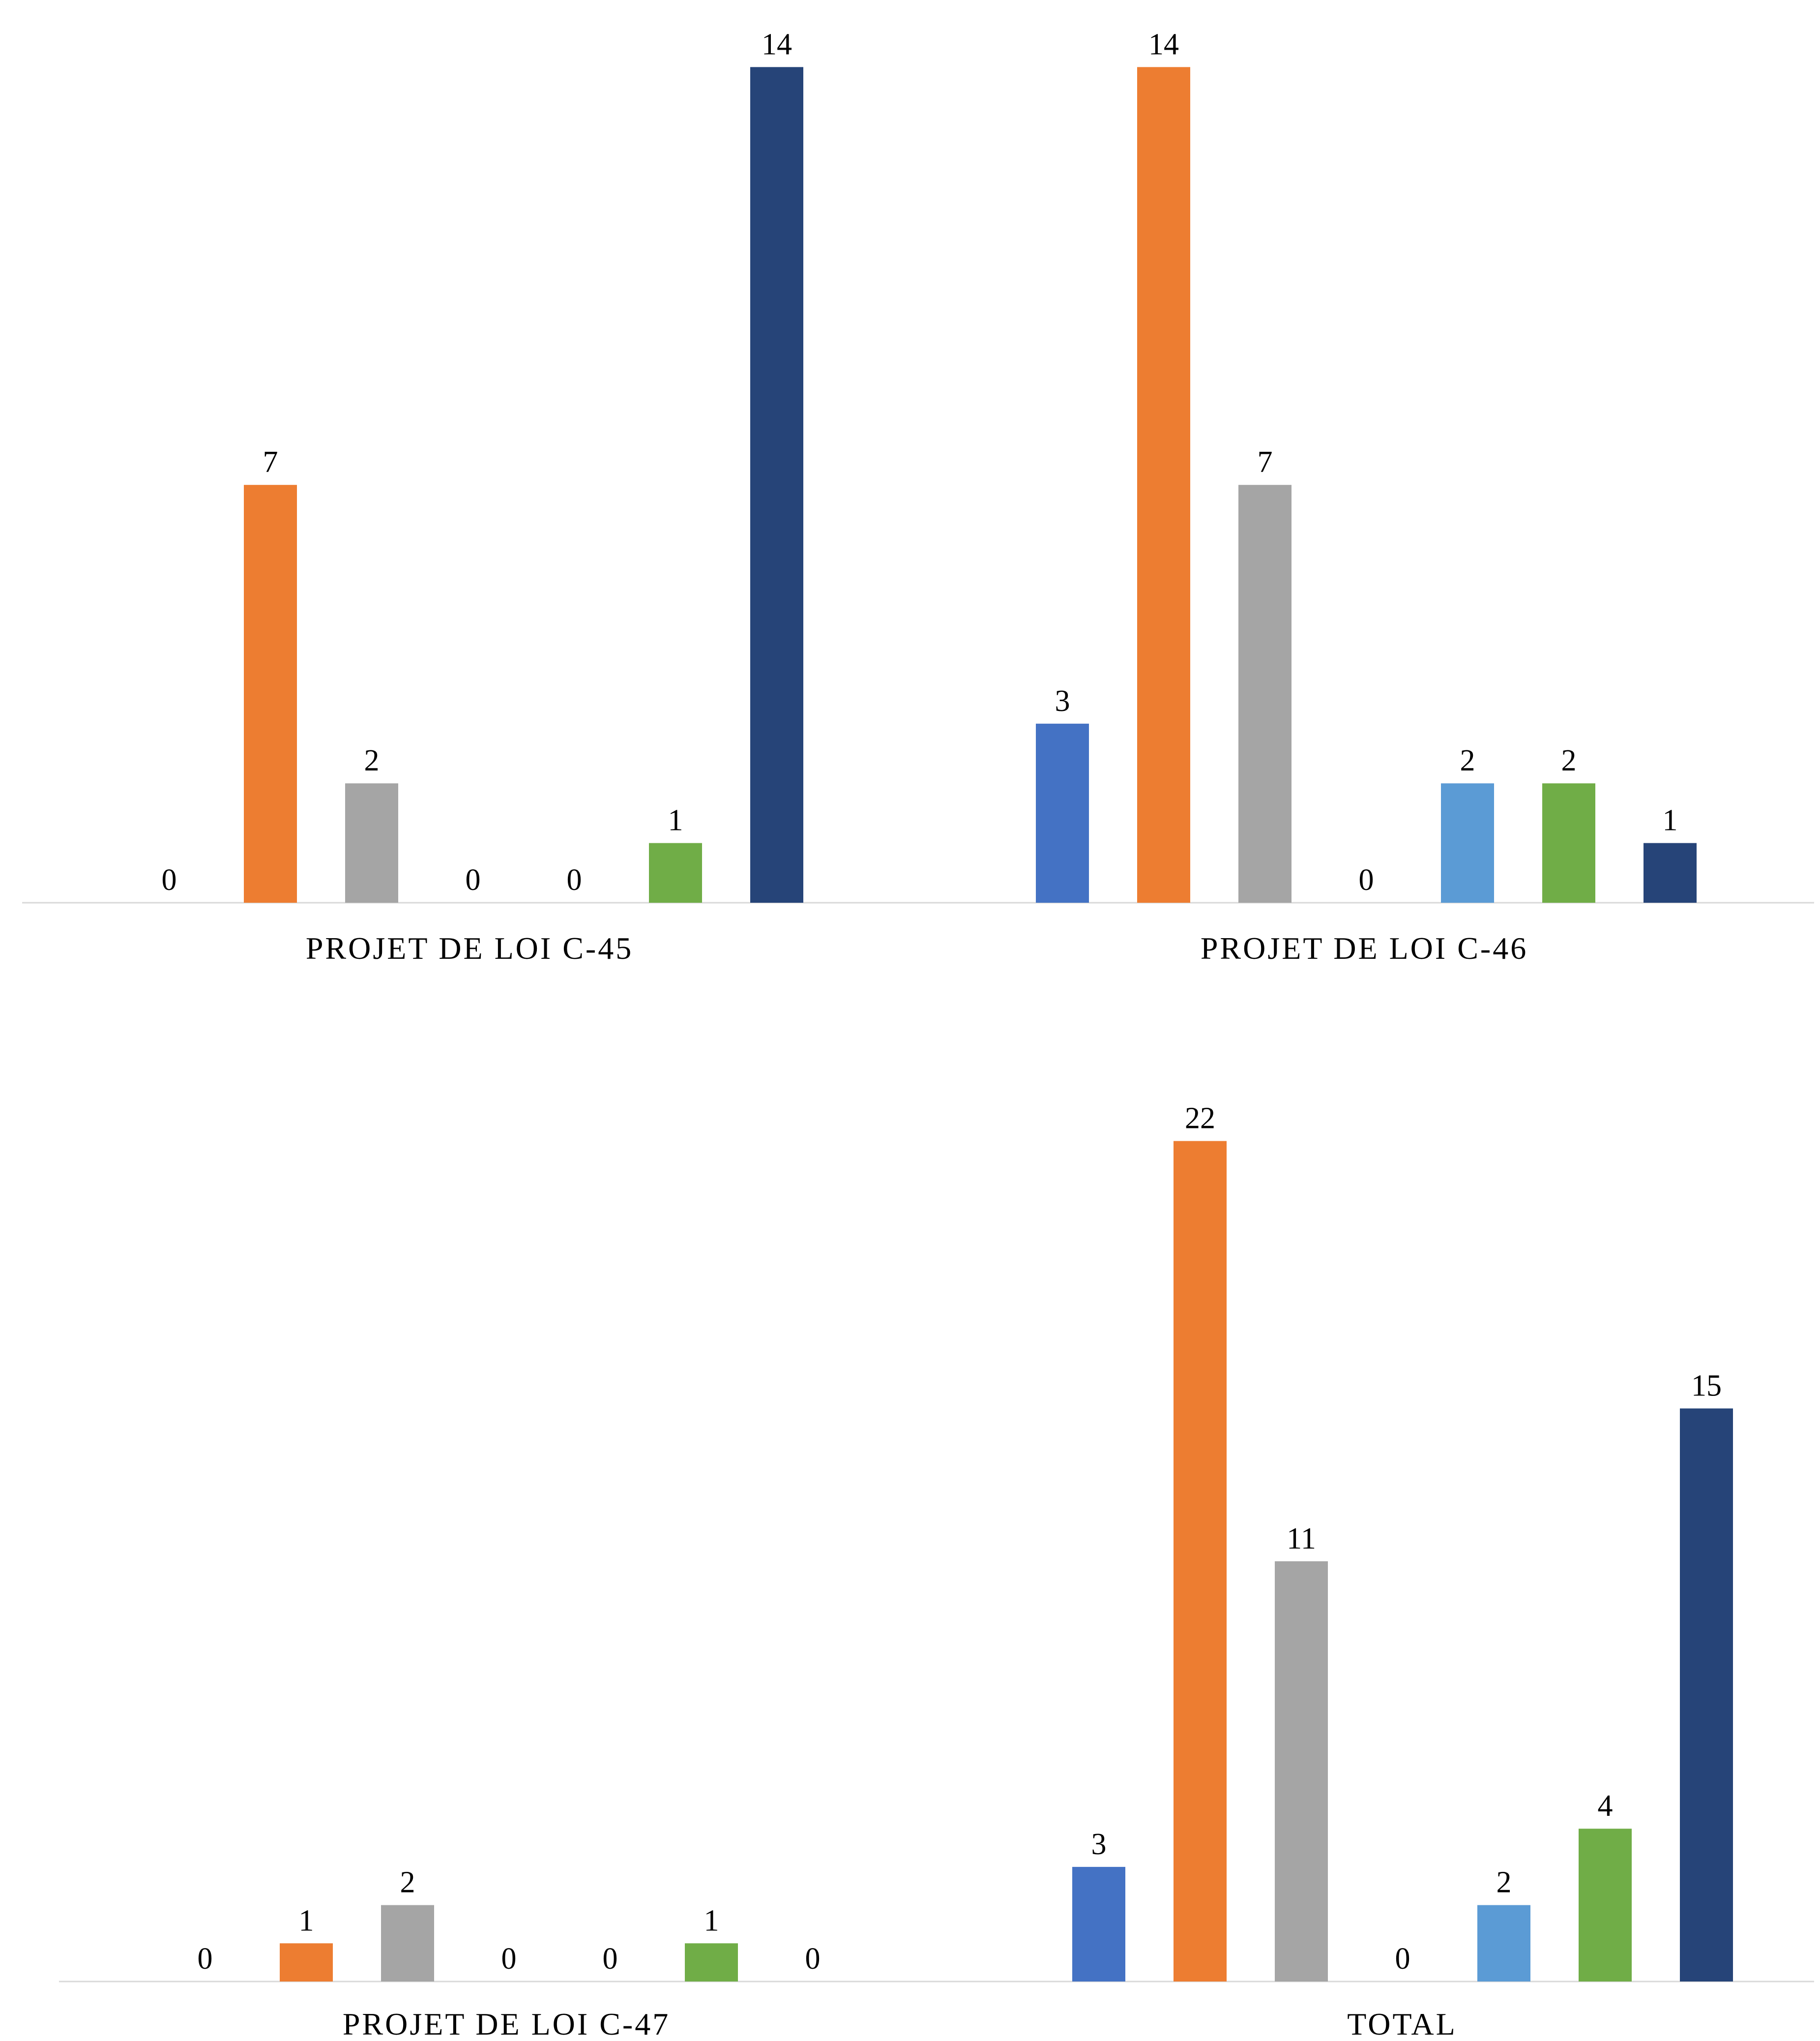 The image size is (1820, 2041). Describe the element at coordinates (1364, 948) in the screenshot. I see `category-label: PROJET DE LOI C-46` at that location.